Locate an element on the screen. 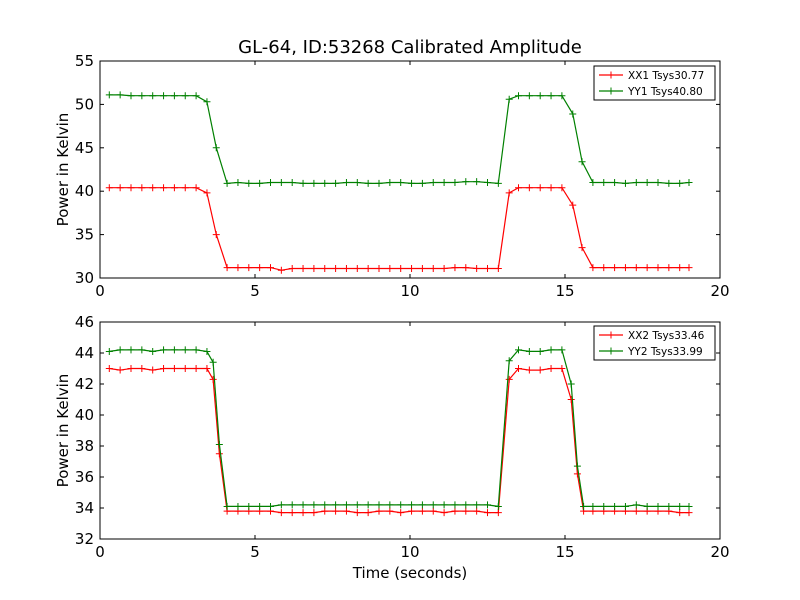 The height and width of the screenshot is (600, 800). legend-label: XX1 Tsys30.77 is located at coordinates (666, 76).